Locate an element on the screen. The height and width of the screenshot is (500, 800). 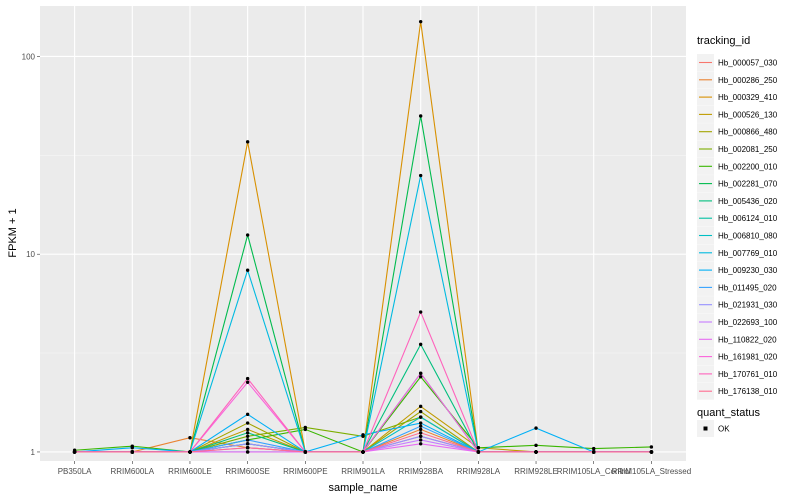
legend-label: Hb_021931_030 is located at coordinates (748, 305).